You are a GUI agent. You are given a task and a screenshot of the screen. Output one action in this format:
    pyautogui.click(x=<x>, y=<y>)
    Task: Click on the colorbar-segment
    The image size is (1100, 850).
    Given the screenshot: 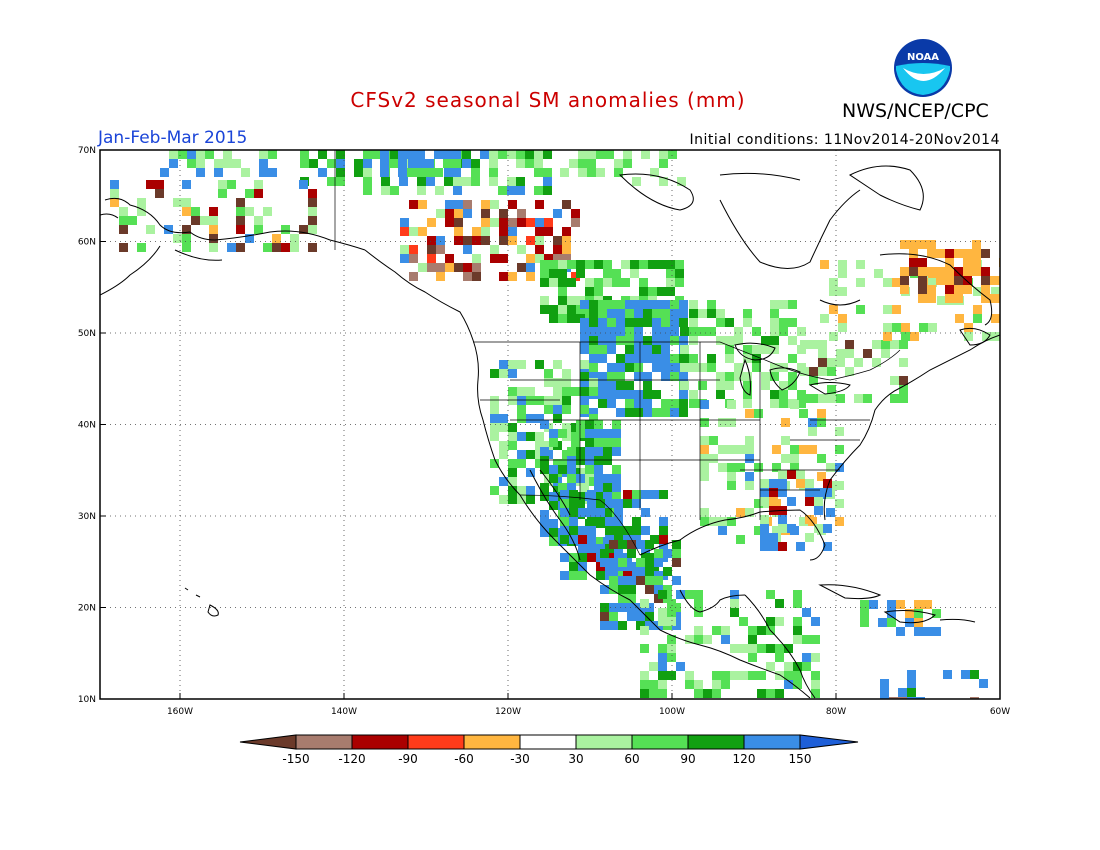 What is the action you would take?
    pyautogui.click(x=492, y=742)
    